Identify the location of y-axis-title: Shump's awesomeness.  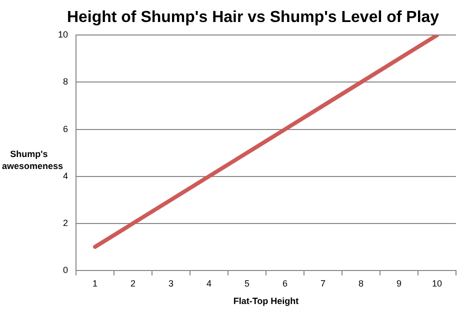
(33, 160).